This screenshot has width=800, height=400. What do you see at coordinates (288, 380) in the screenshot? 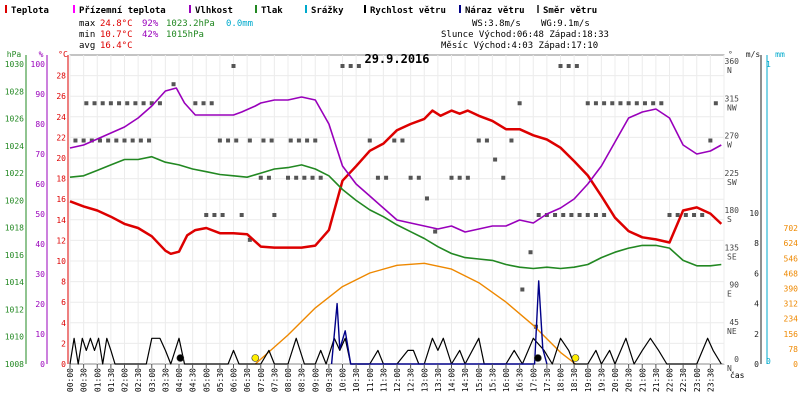
I see `x-tick-label: 08:00` at bounding box center [288, 380].